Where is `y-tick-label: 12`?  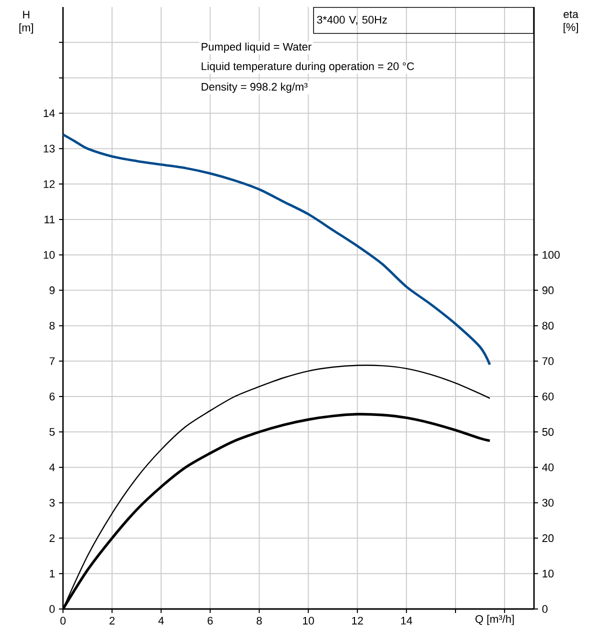 y-tick-label: 12 is located at coordinates (49, 184).